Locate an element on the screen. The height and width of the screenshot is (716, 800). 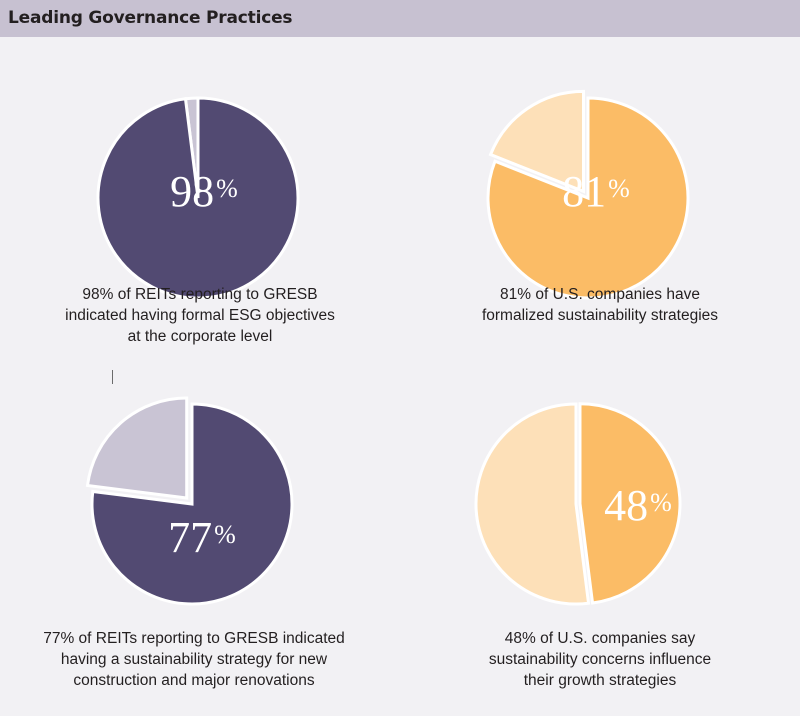
pie-value-label: 77% is located at coordinates (202, 538).